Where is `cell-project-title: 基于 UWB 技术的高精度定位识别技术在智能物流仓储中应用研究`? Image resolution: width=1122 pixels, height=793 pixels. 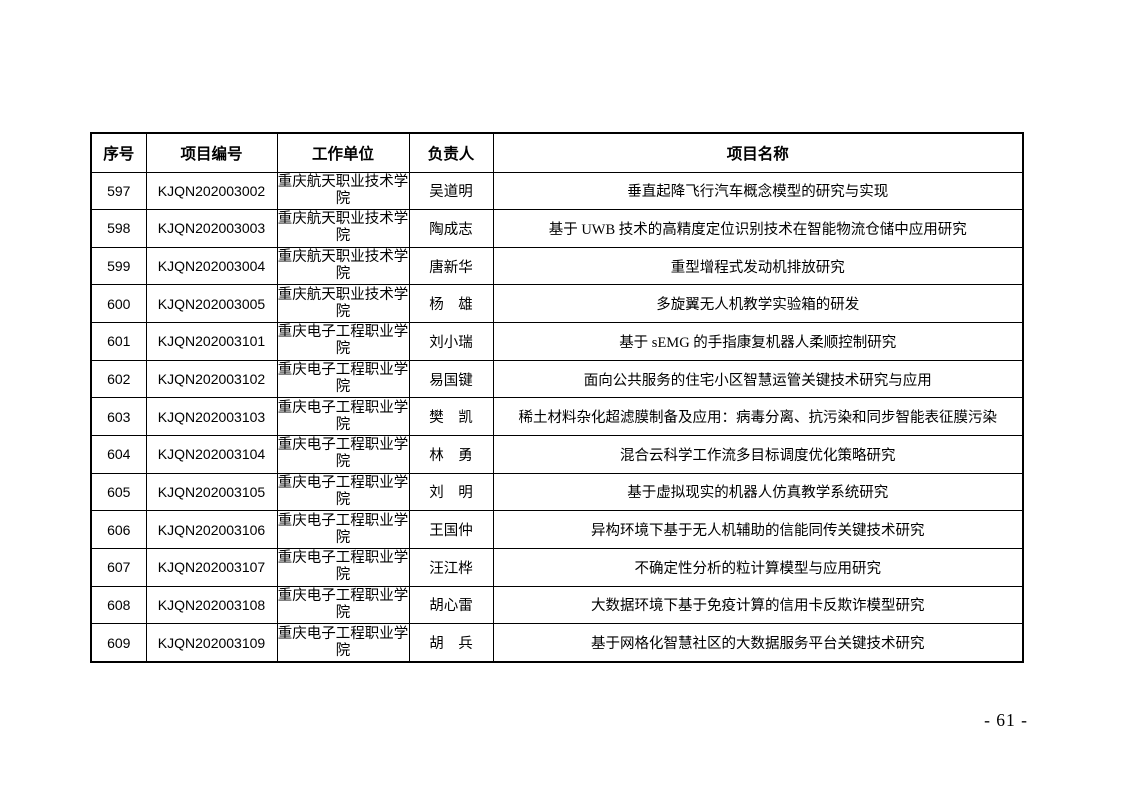
cell-project-title: 基于 UWB 技术的高精度定位识别技术在智能物流仓储中应用研究 is located at coordinates (758, 228).